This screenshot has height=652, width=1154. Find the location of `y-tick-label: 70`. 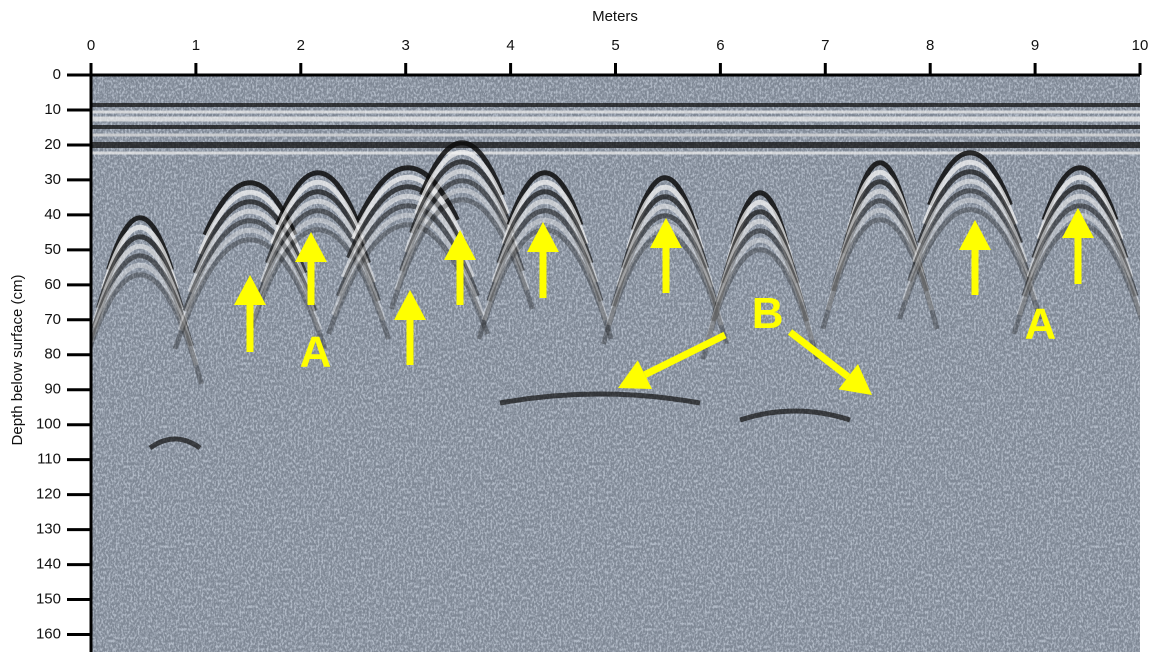

y-tick-label: 70 is located at coordinates (52, 319).